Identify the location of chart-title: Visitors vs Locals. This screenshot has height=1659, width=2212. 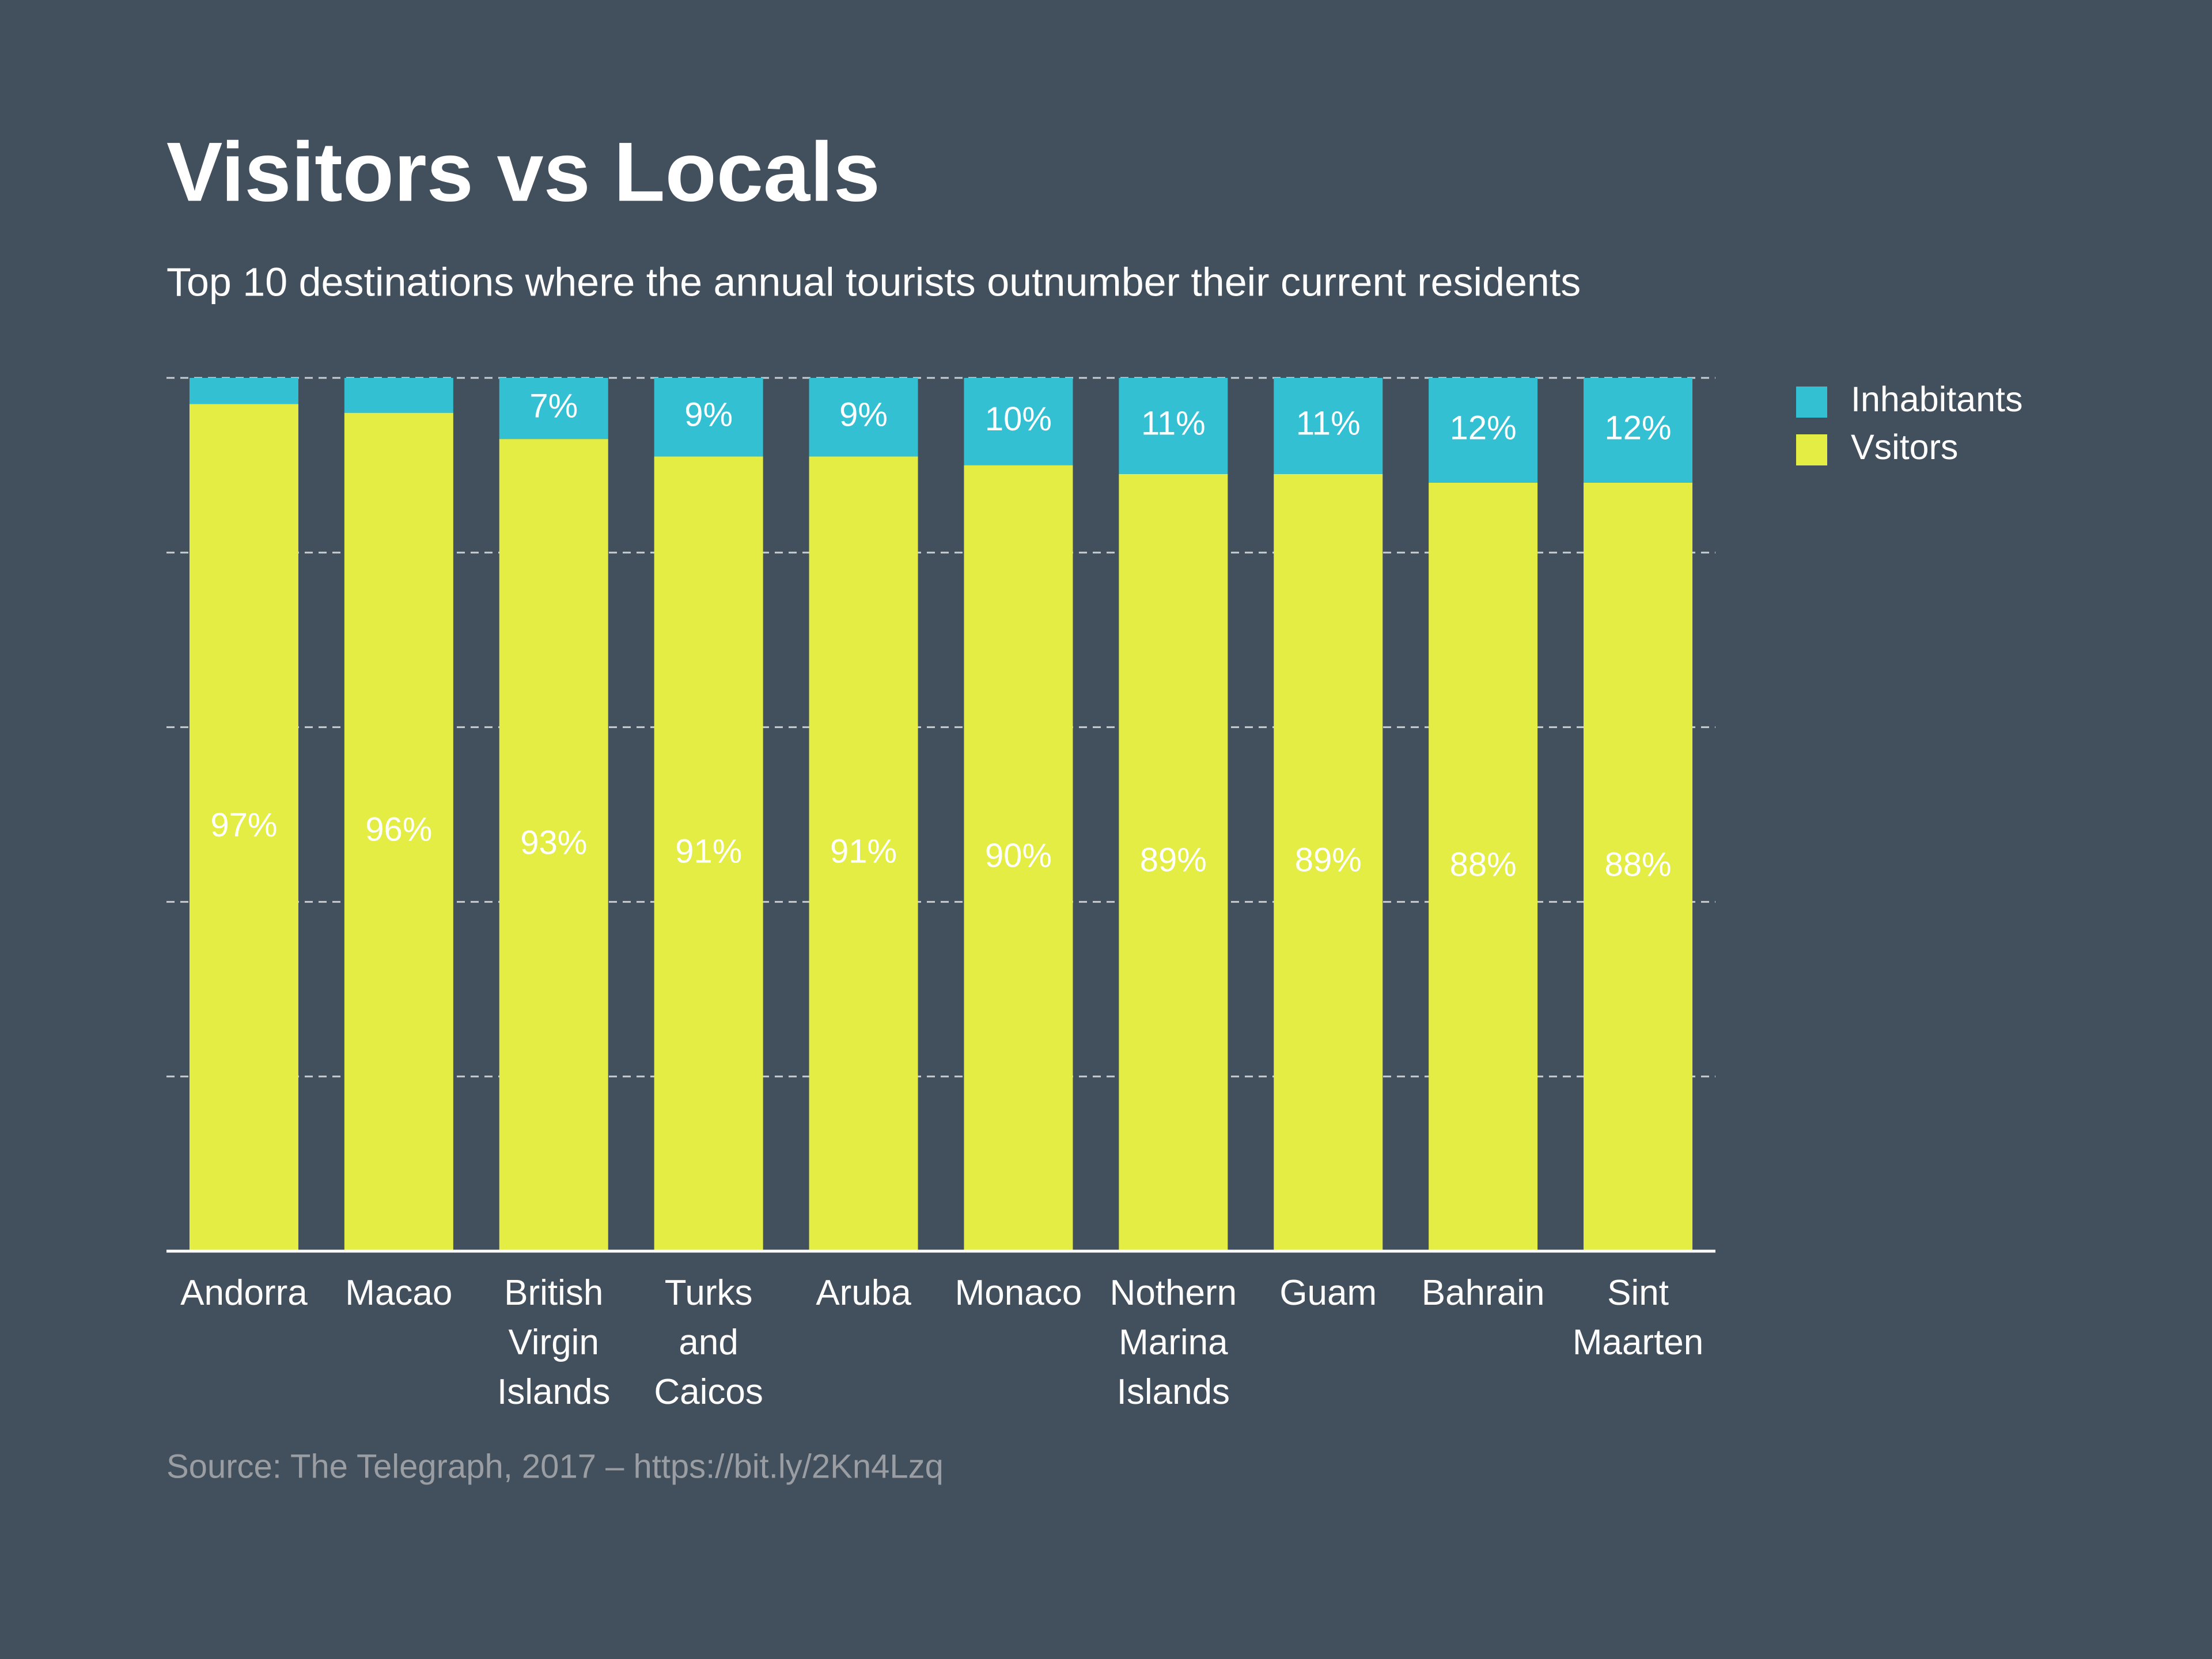
(523, 172).